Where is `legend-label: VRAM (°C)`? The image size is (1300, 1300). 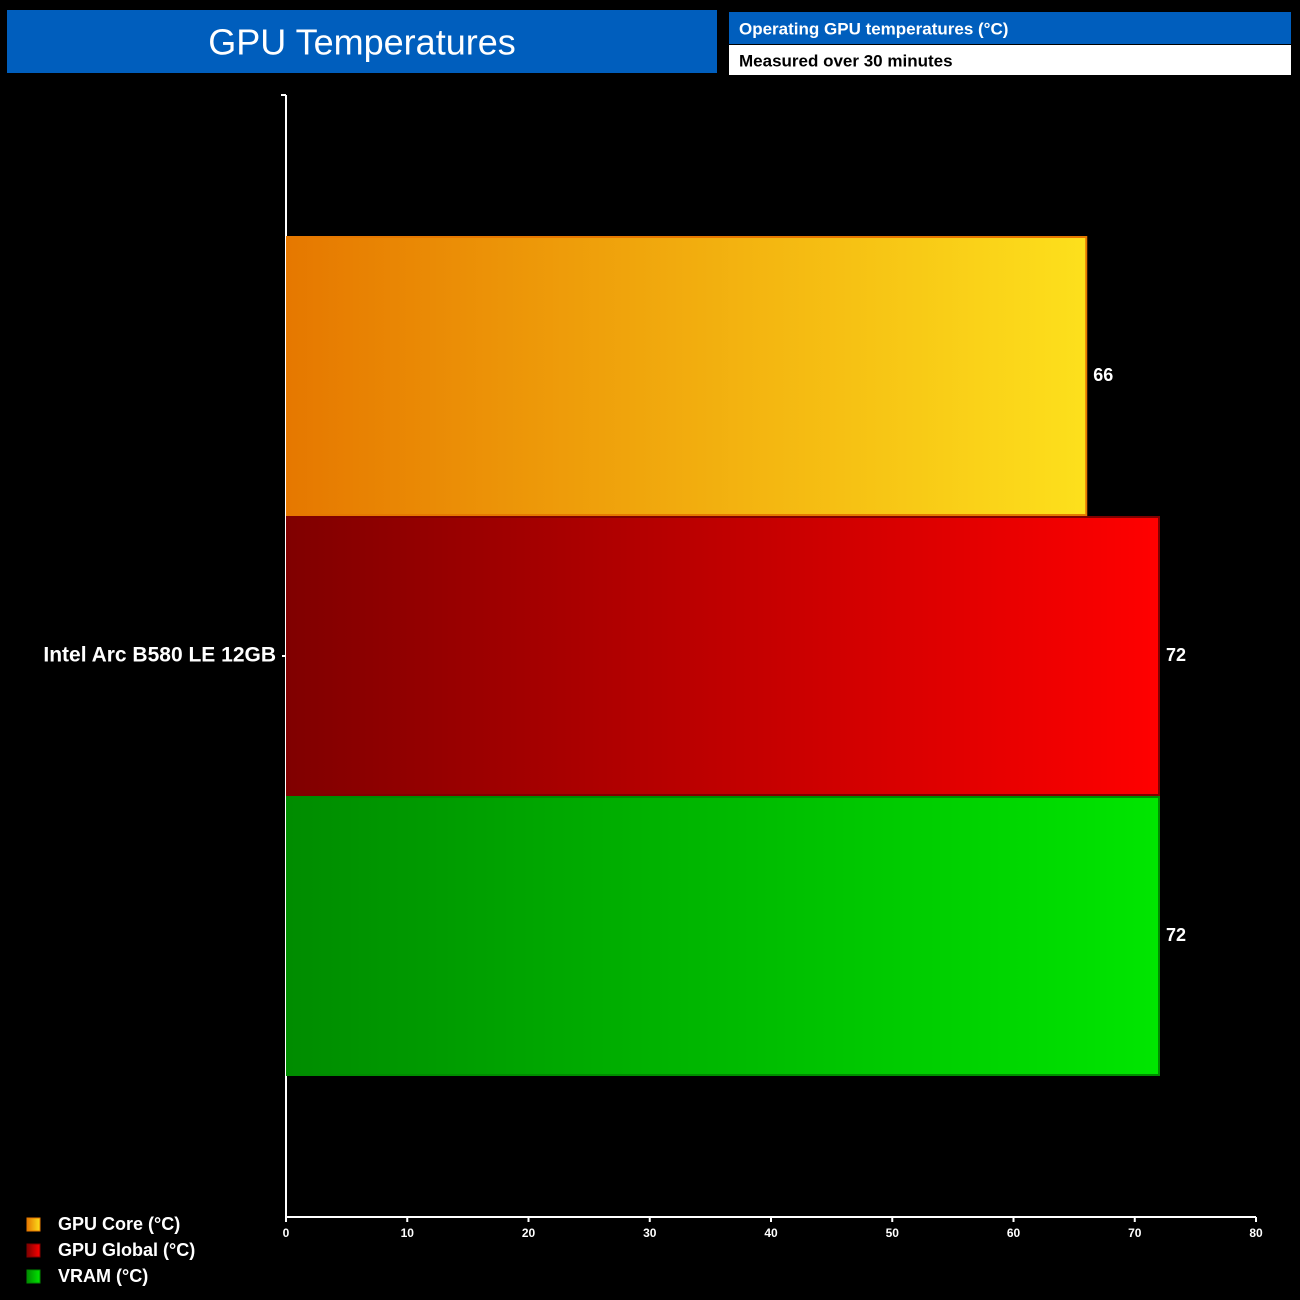
legend-label: VRAM (°C) is located at coordinates (103, 1276).